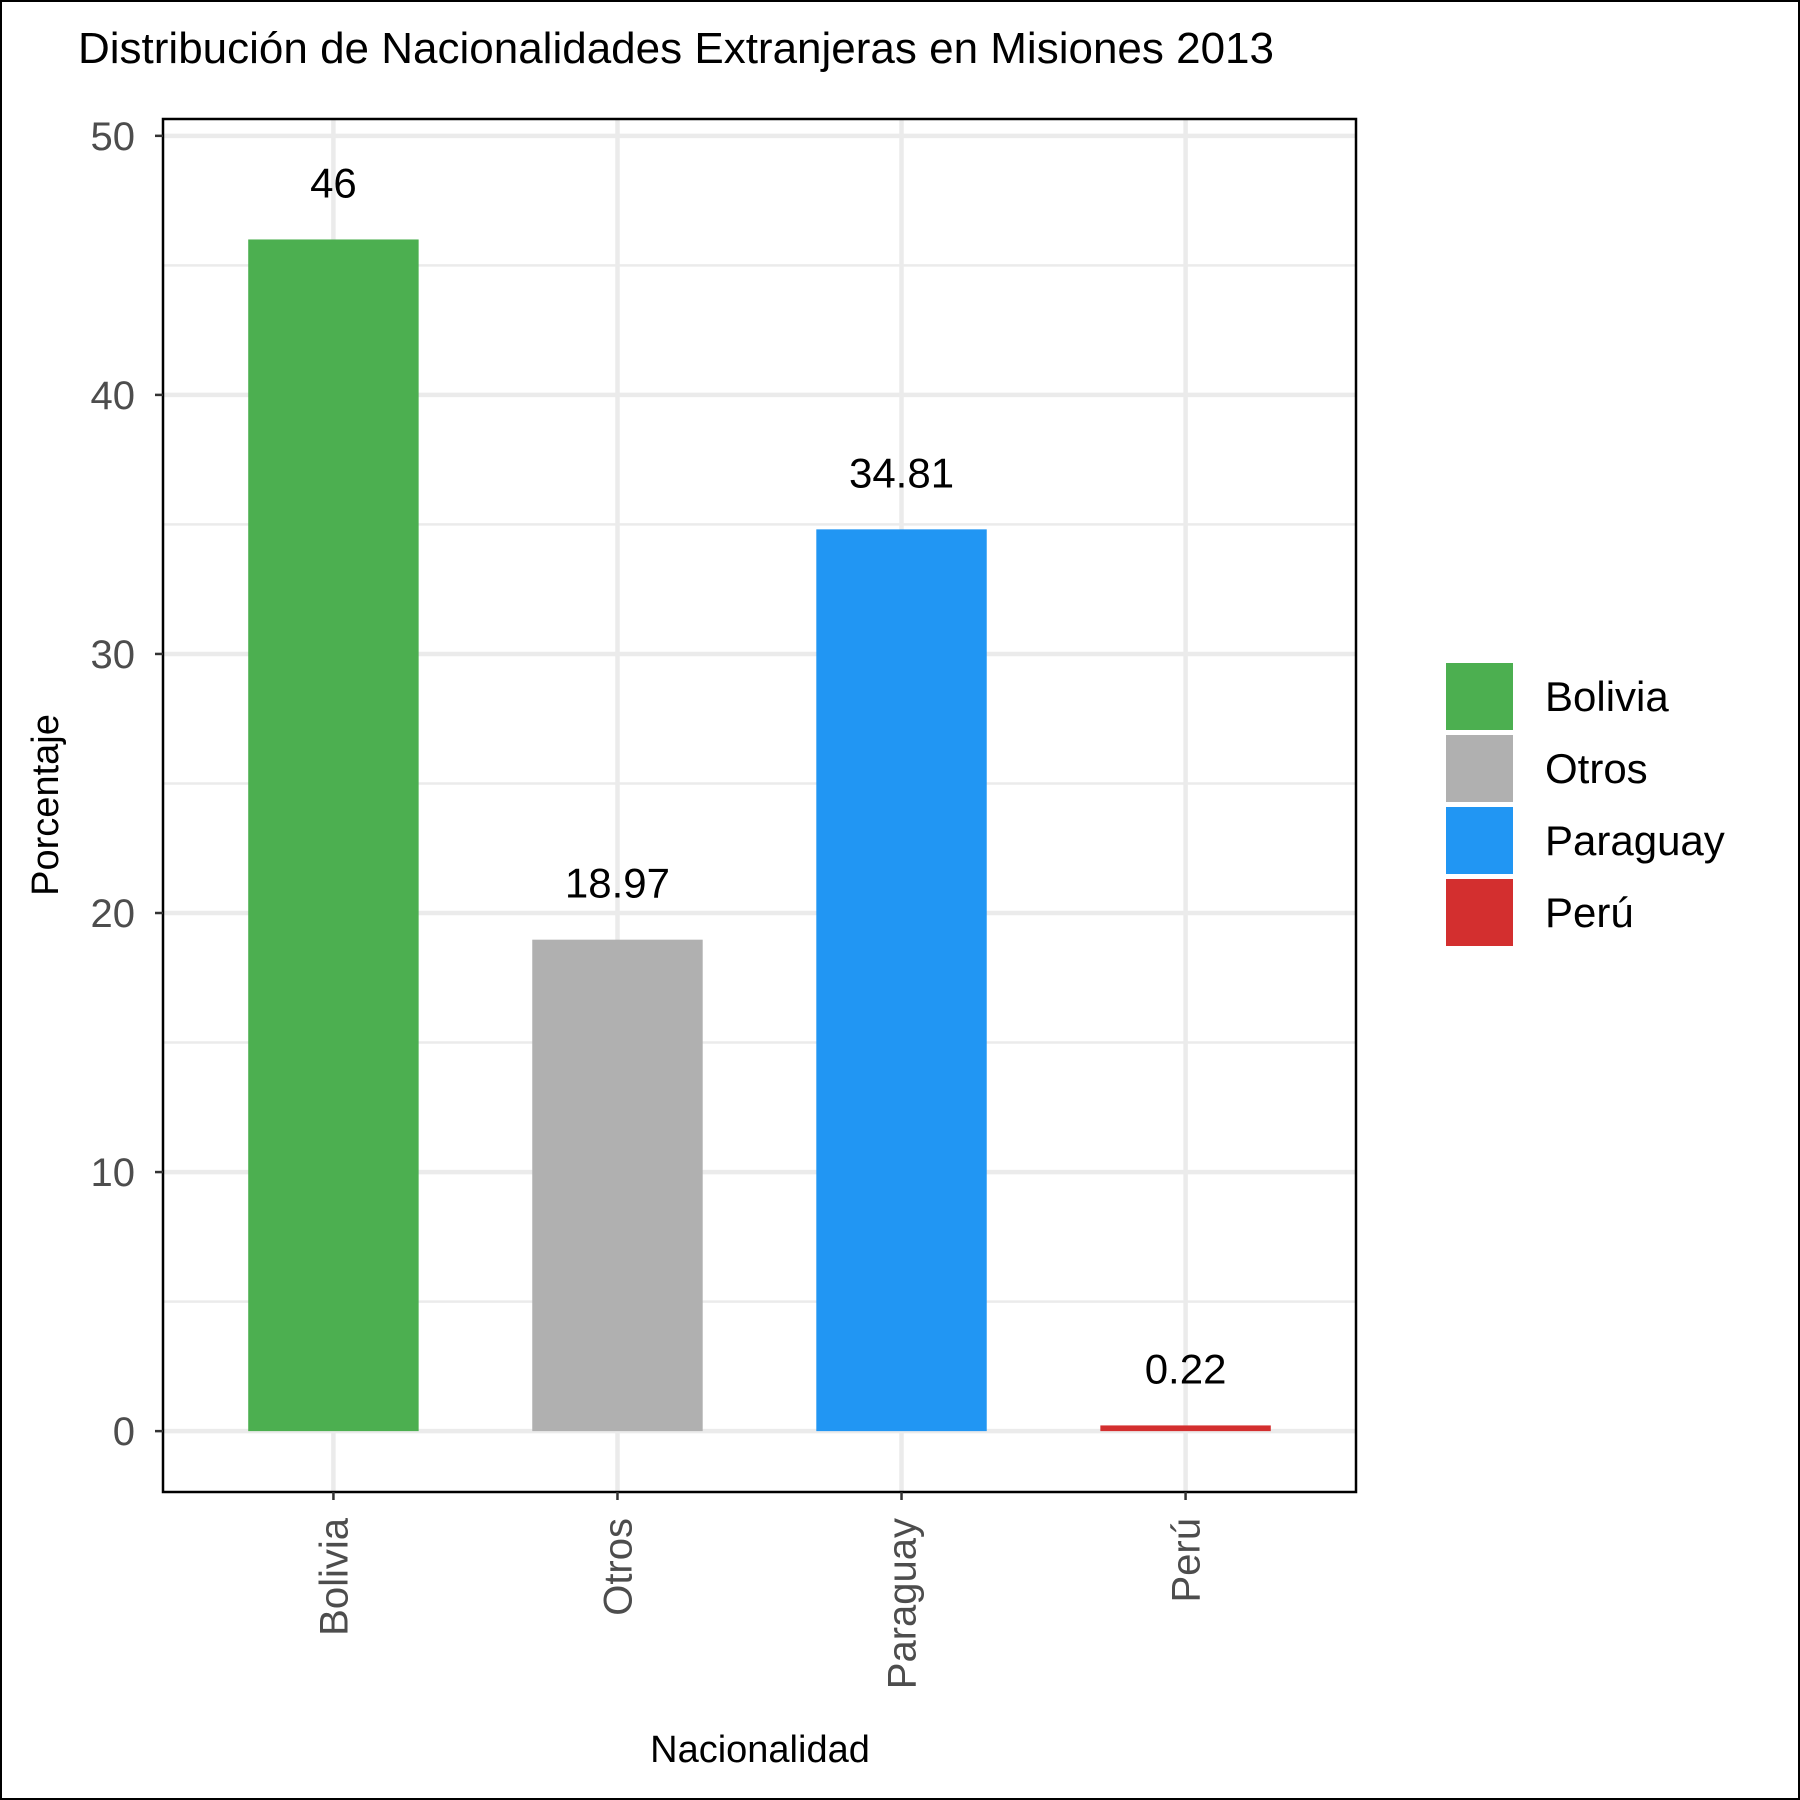  I want to click on bar-perú, so click(1185, 1428).